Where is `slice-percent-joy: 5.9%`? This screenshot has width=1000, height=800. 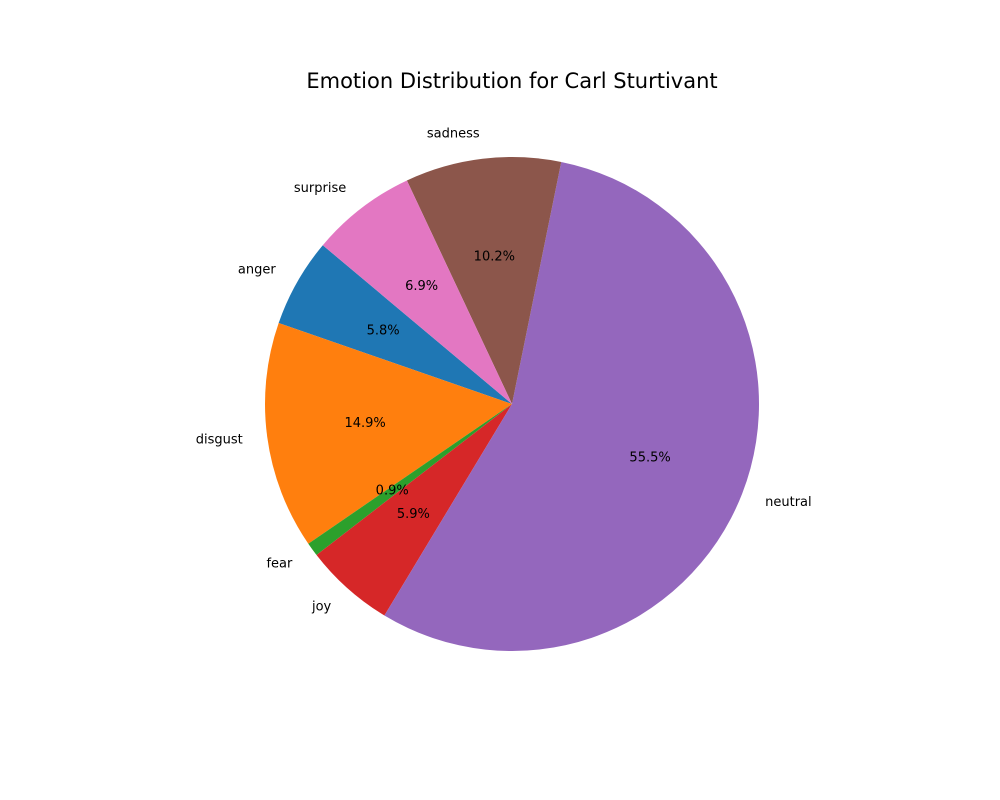 slice-percent-joy: 5.9% is located at coordinates (413, 514).